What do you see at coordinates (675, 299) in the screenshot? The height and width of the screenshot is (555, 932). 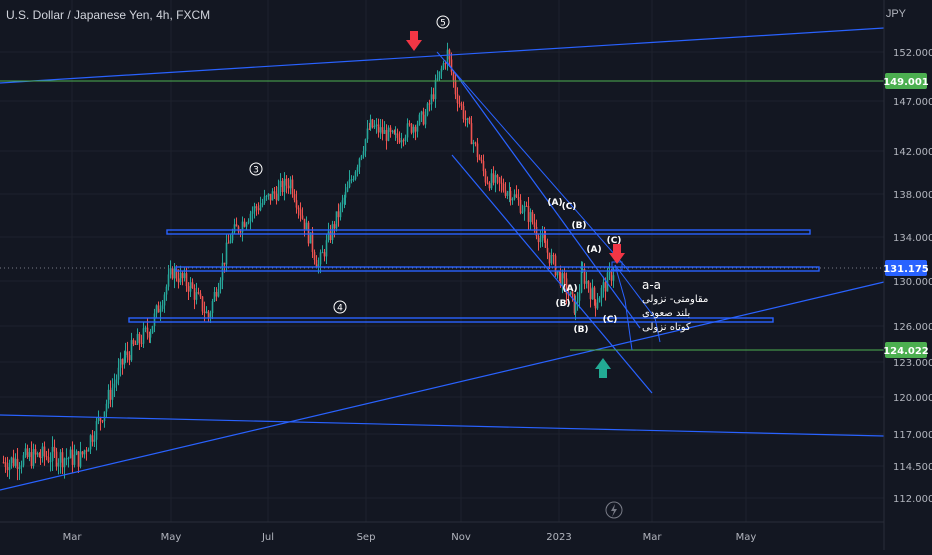 I see `annotation-1: مقاومتی- نزولی` at bounding box center [675, 299].